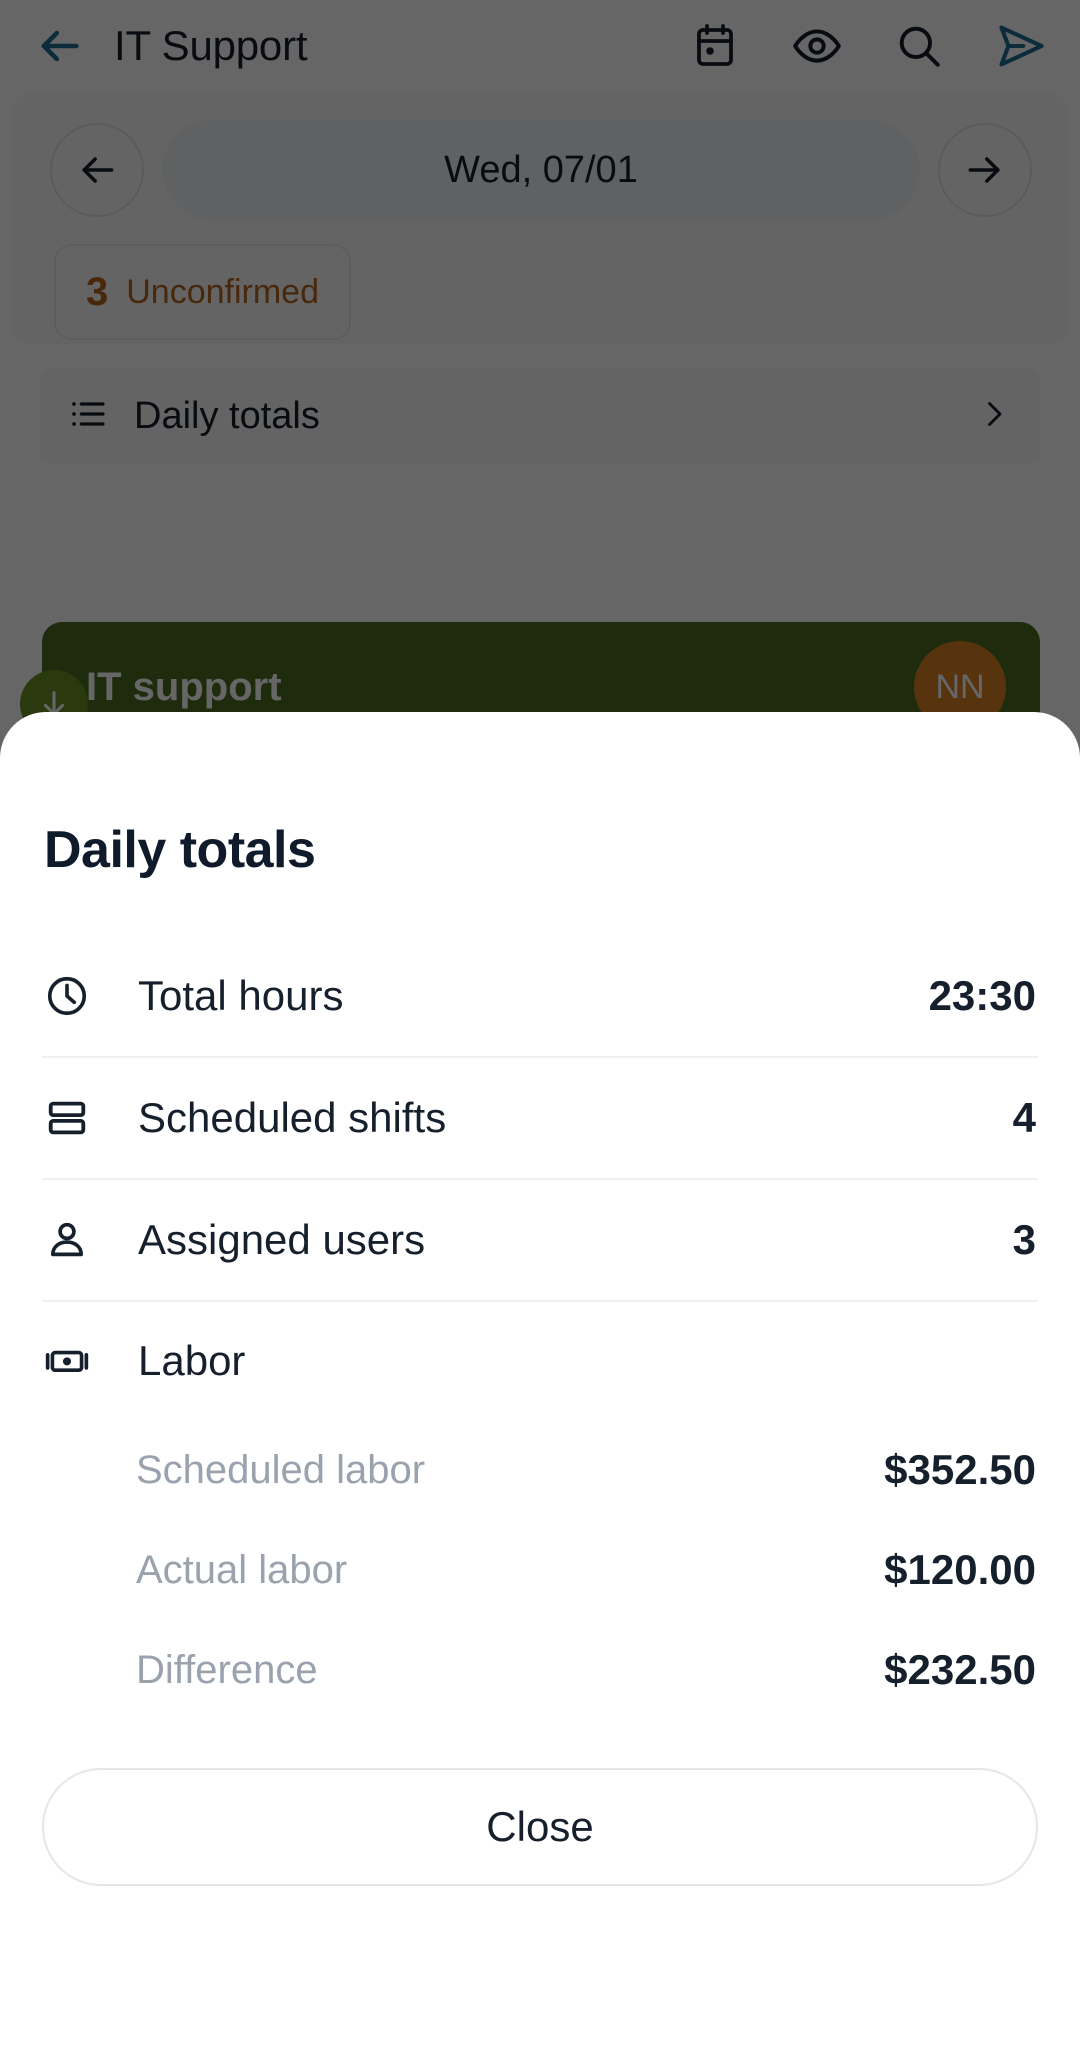  Describe the element at coordinates (960, 1469) in the screenshot. I see `list-item-value: $352.50` at that location.